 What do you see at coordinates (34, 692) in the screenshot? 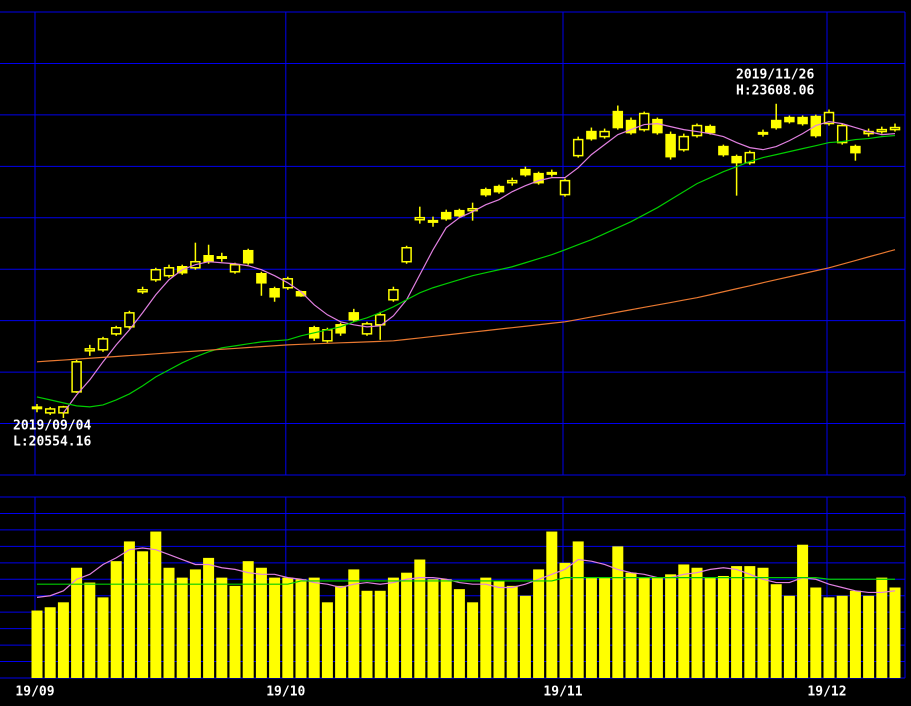
I see `x-tick-label: 19/09` at bounding box center [34, 692].